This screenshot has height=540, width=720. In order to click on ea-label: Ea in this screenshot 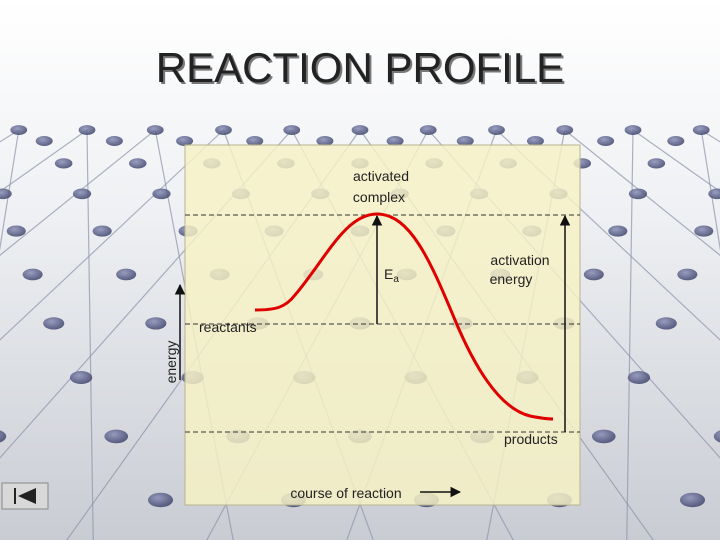, I will do `click(391, 275)`.